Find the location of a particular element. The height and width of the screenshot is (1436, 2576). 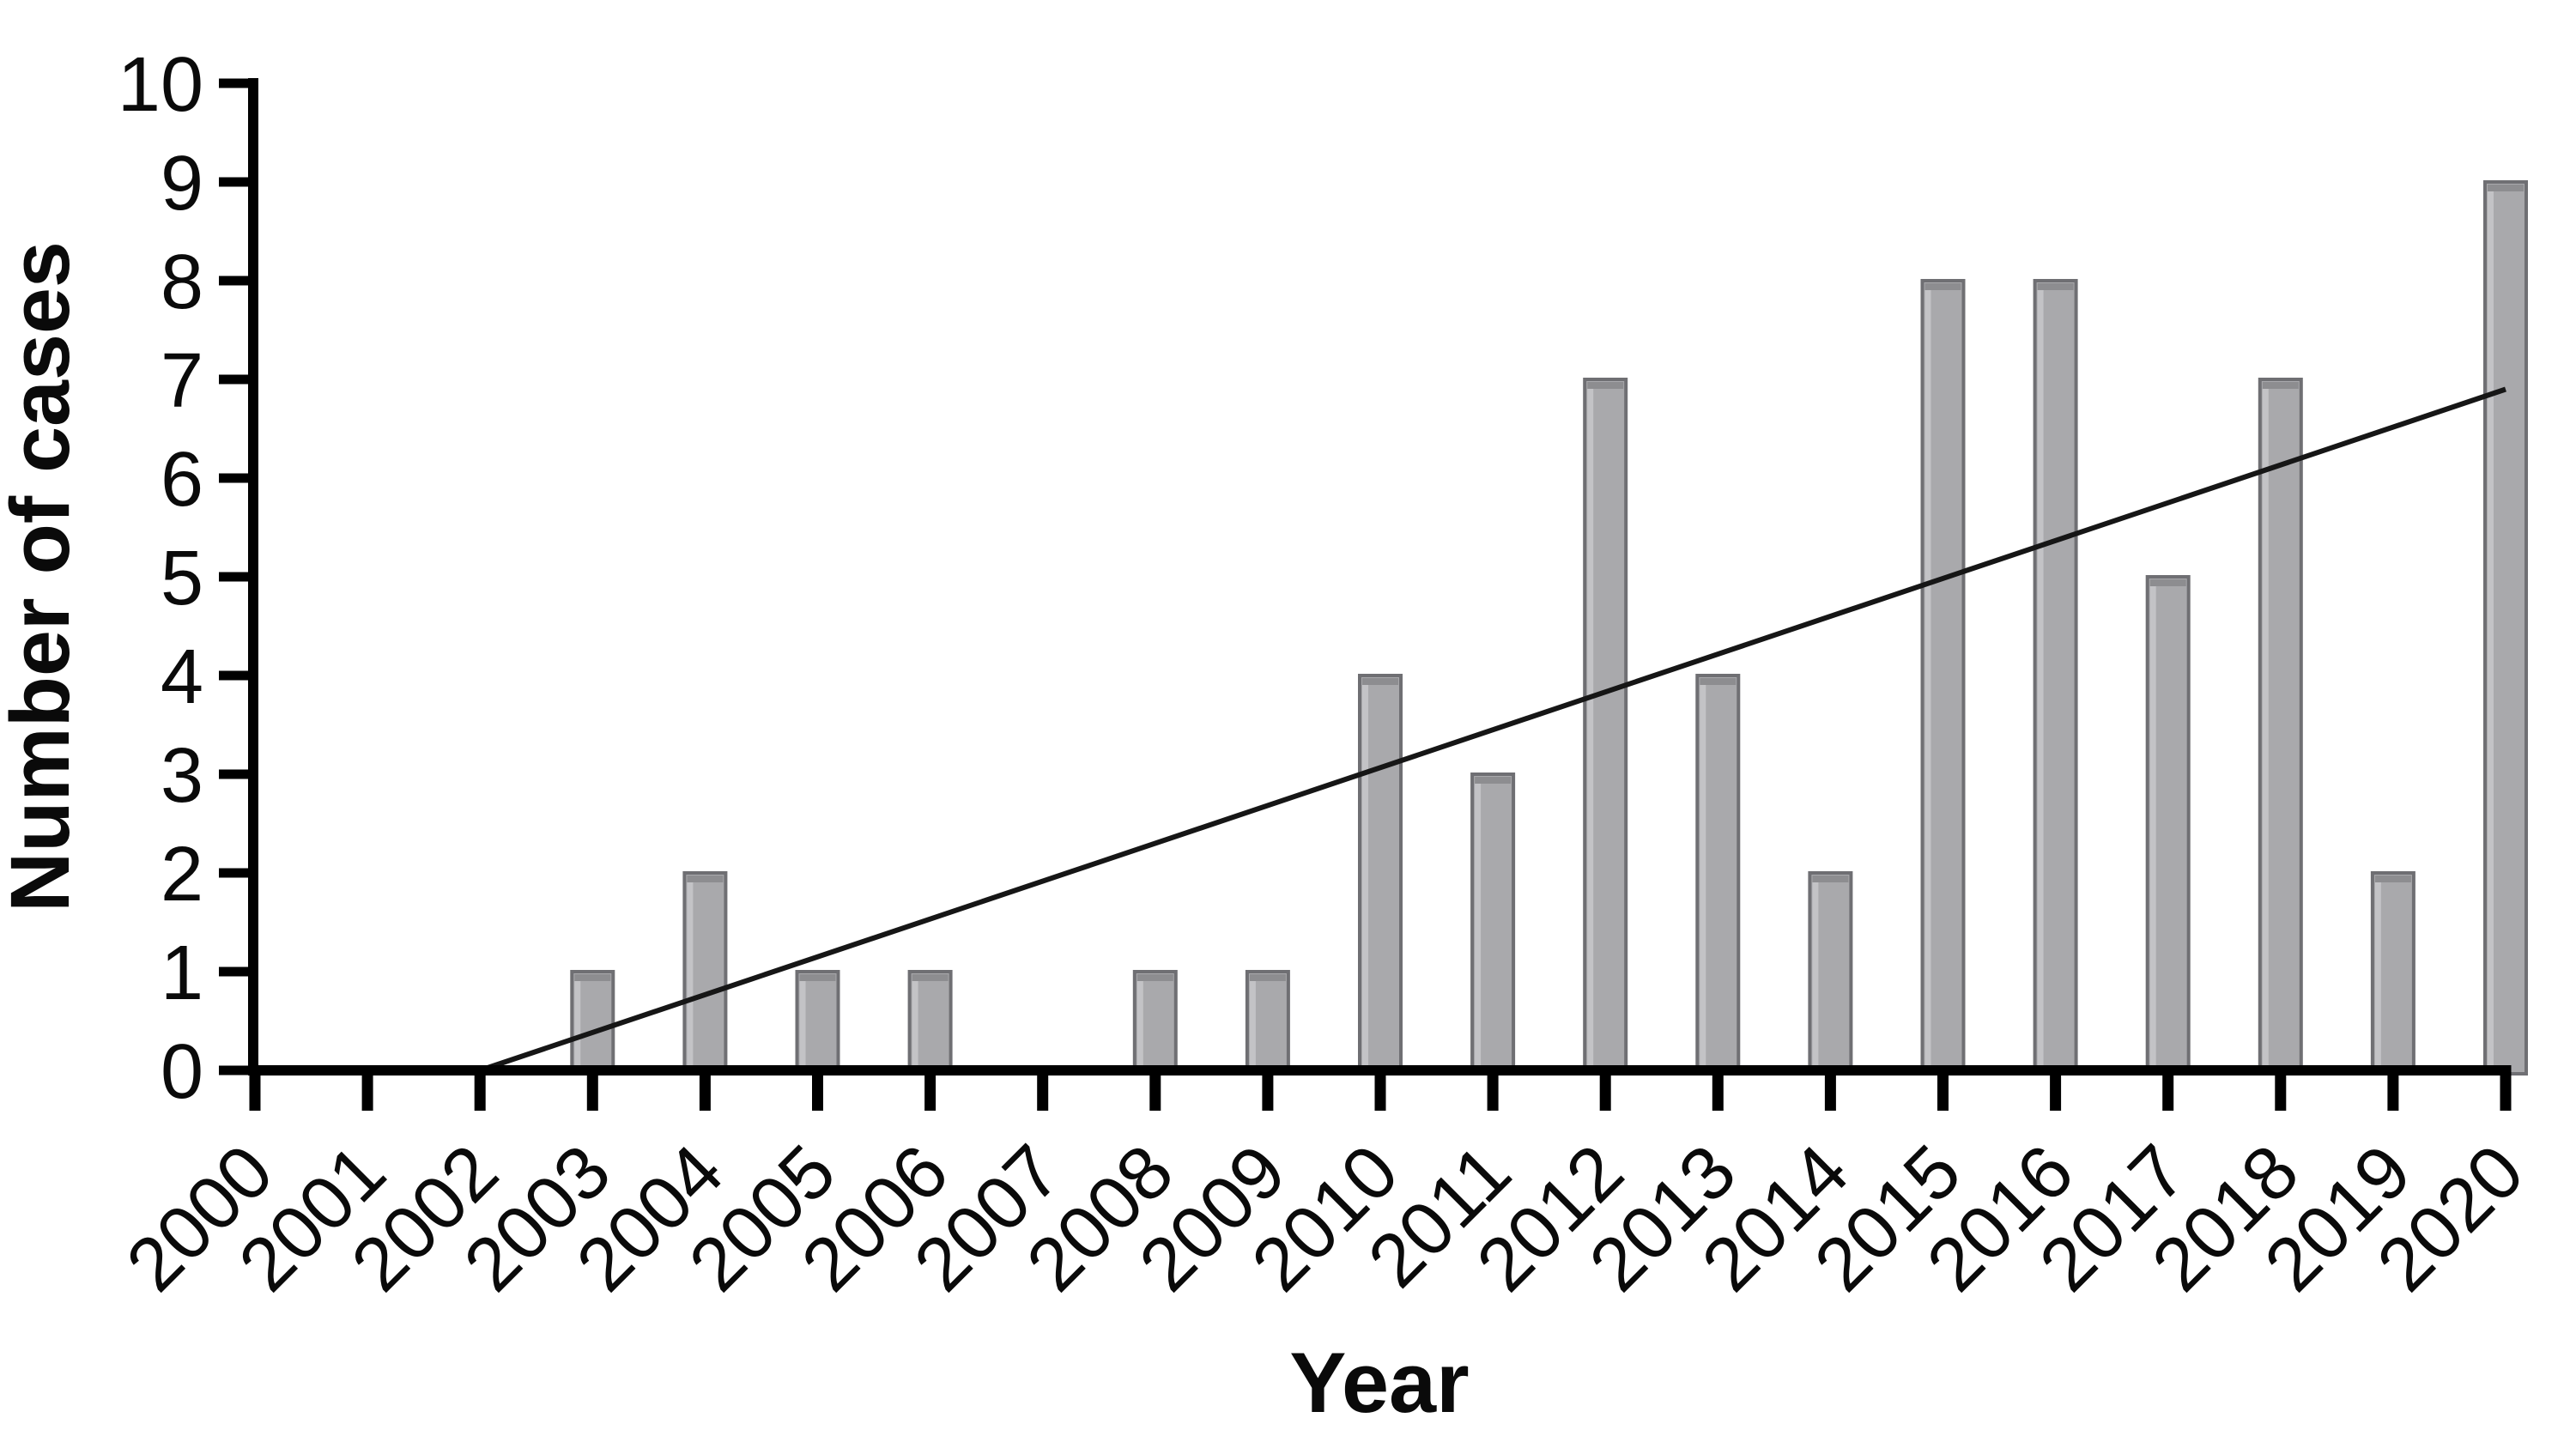

bar-2020 is located at coordinates (2505, 627).